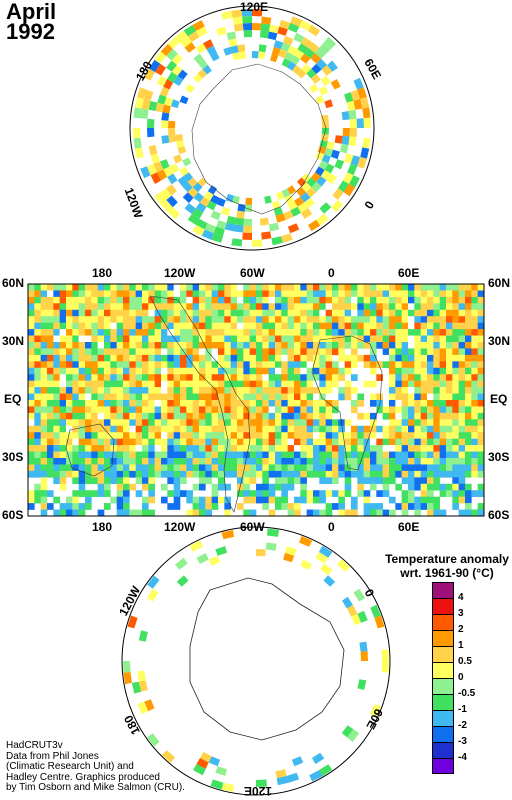 This screenshot has height=800, width=512. Describe the element at coordinates (443, 686) in the screenshot. I see `legend-swatch` at that location.